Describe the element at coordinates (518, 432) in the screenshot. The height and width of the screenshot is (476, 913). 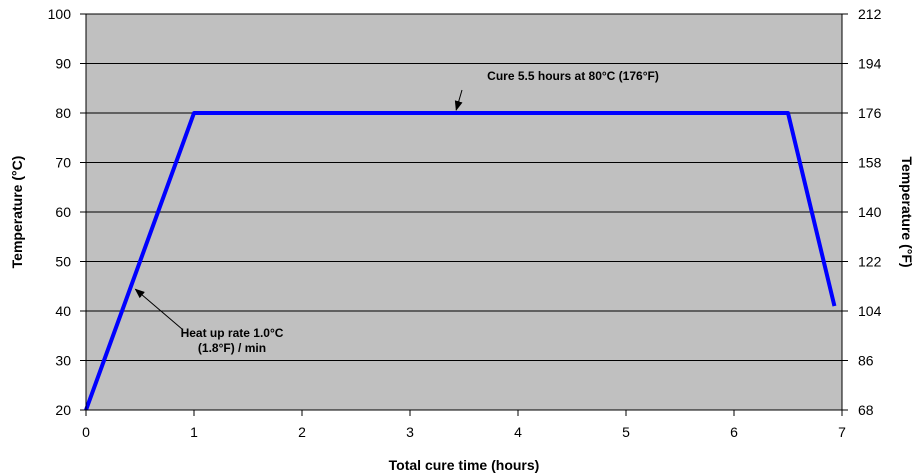
I see `x-tick-label: 4` at that location.